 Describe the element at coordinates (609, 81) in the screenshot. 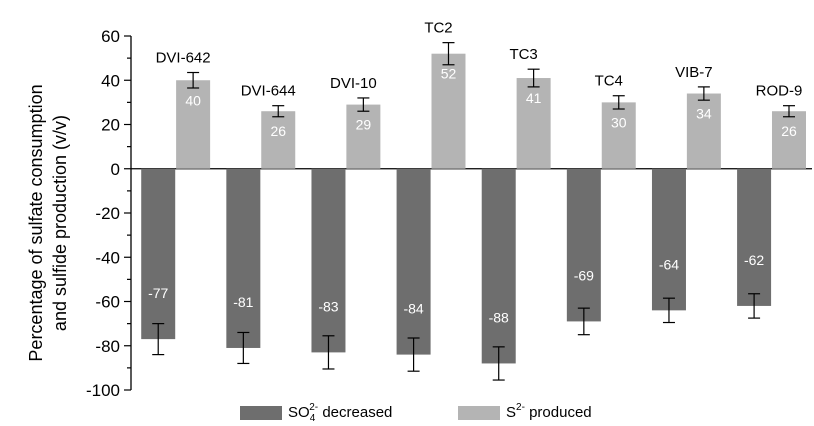

I see `category-label: TC4` at that location.